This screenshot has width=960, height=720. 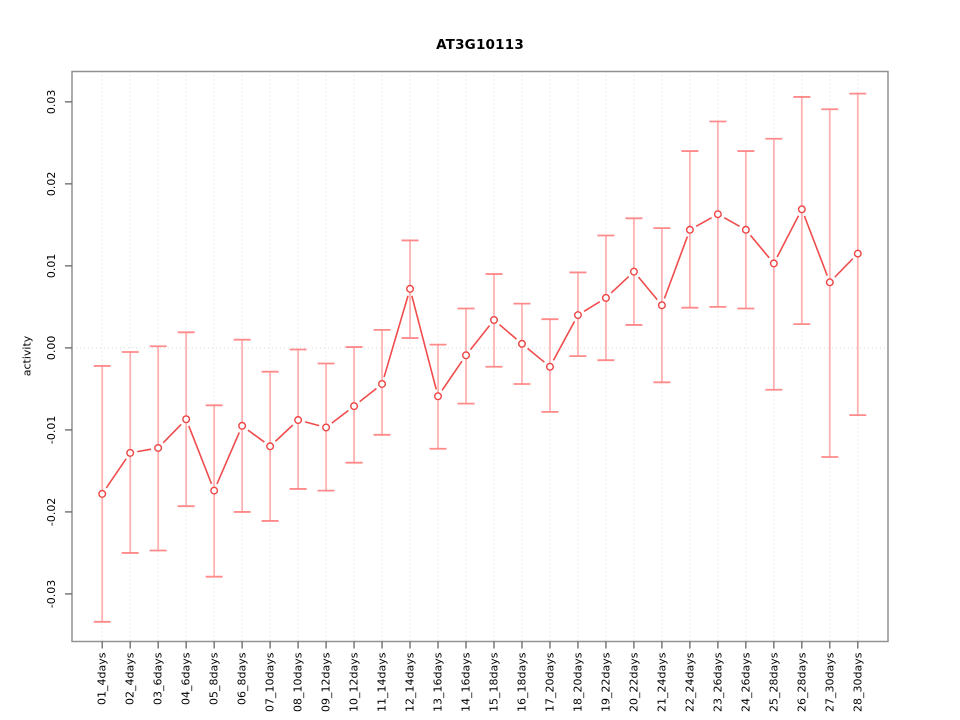 I want to click on chart-title: AT3G10113, so click(x=480, y=45).